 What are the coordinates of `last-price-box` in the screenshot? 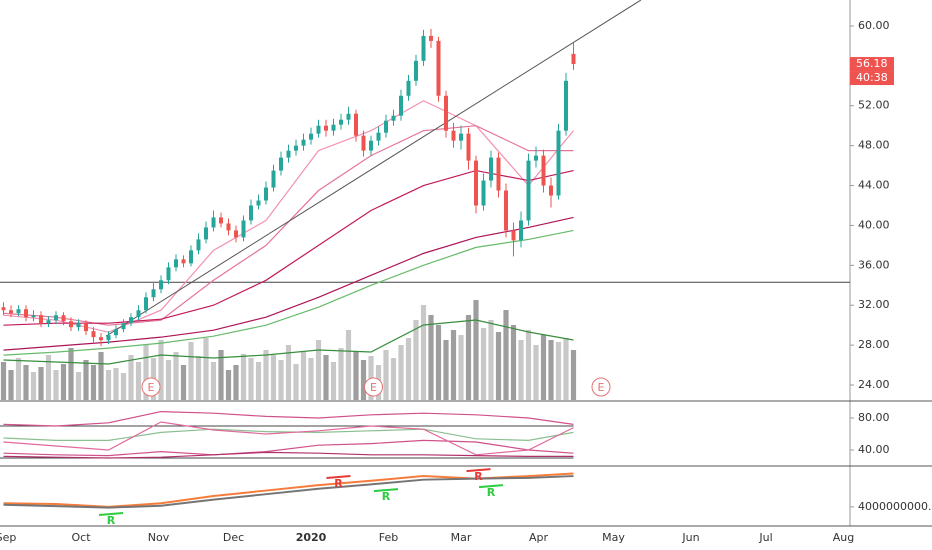 It's located at (872, 64).